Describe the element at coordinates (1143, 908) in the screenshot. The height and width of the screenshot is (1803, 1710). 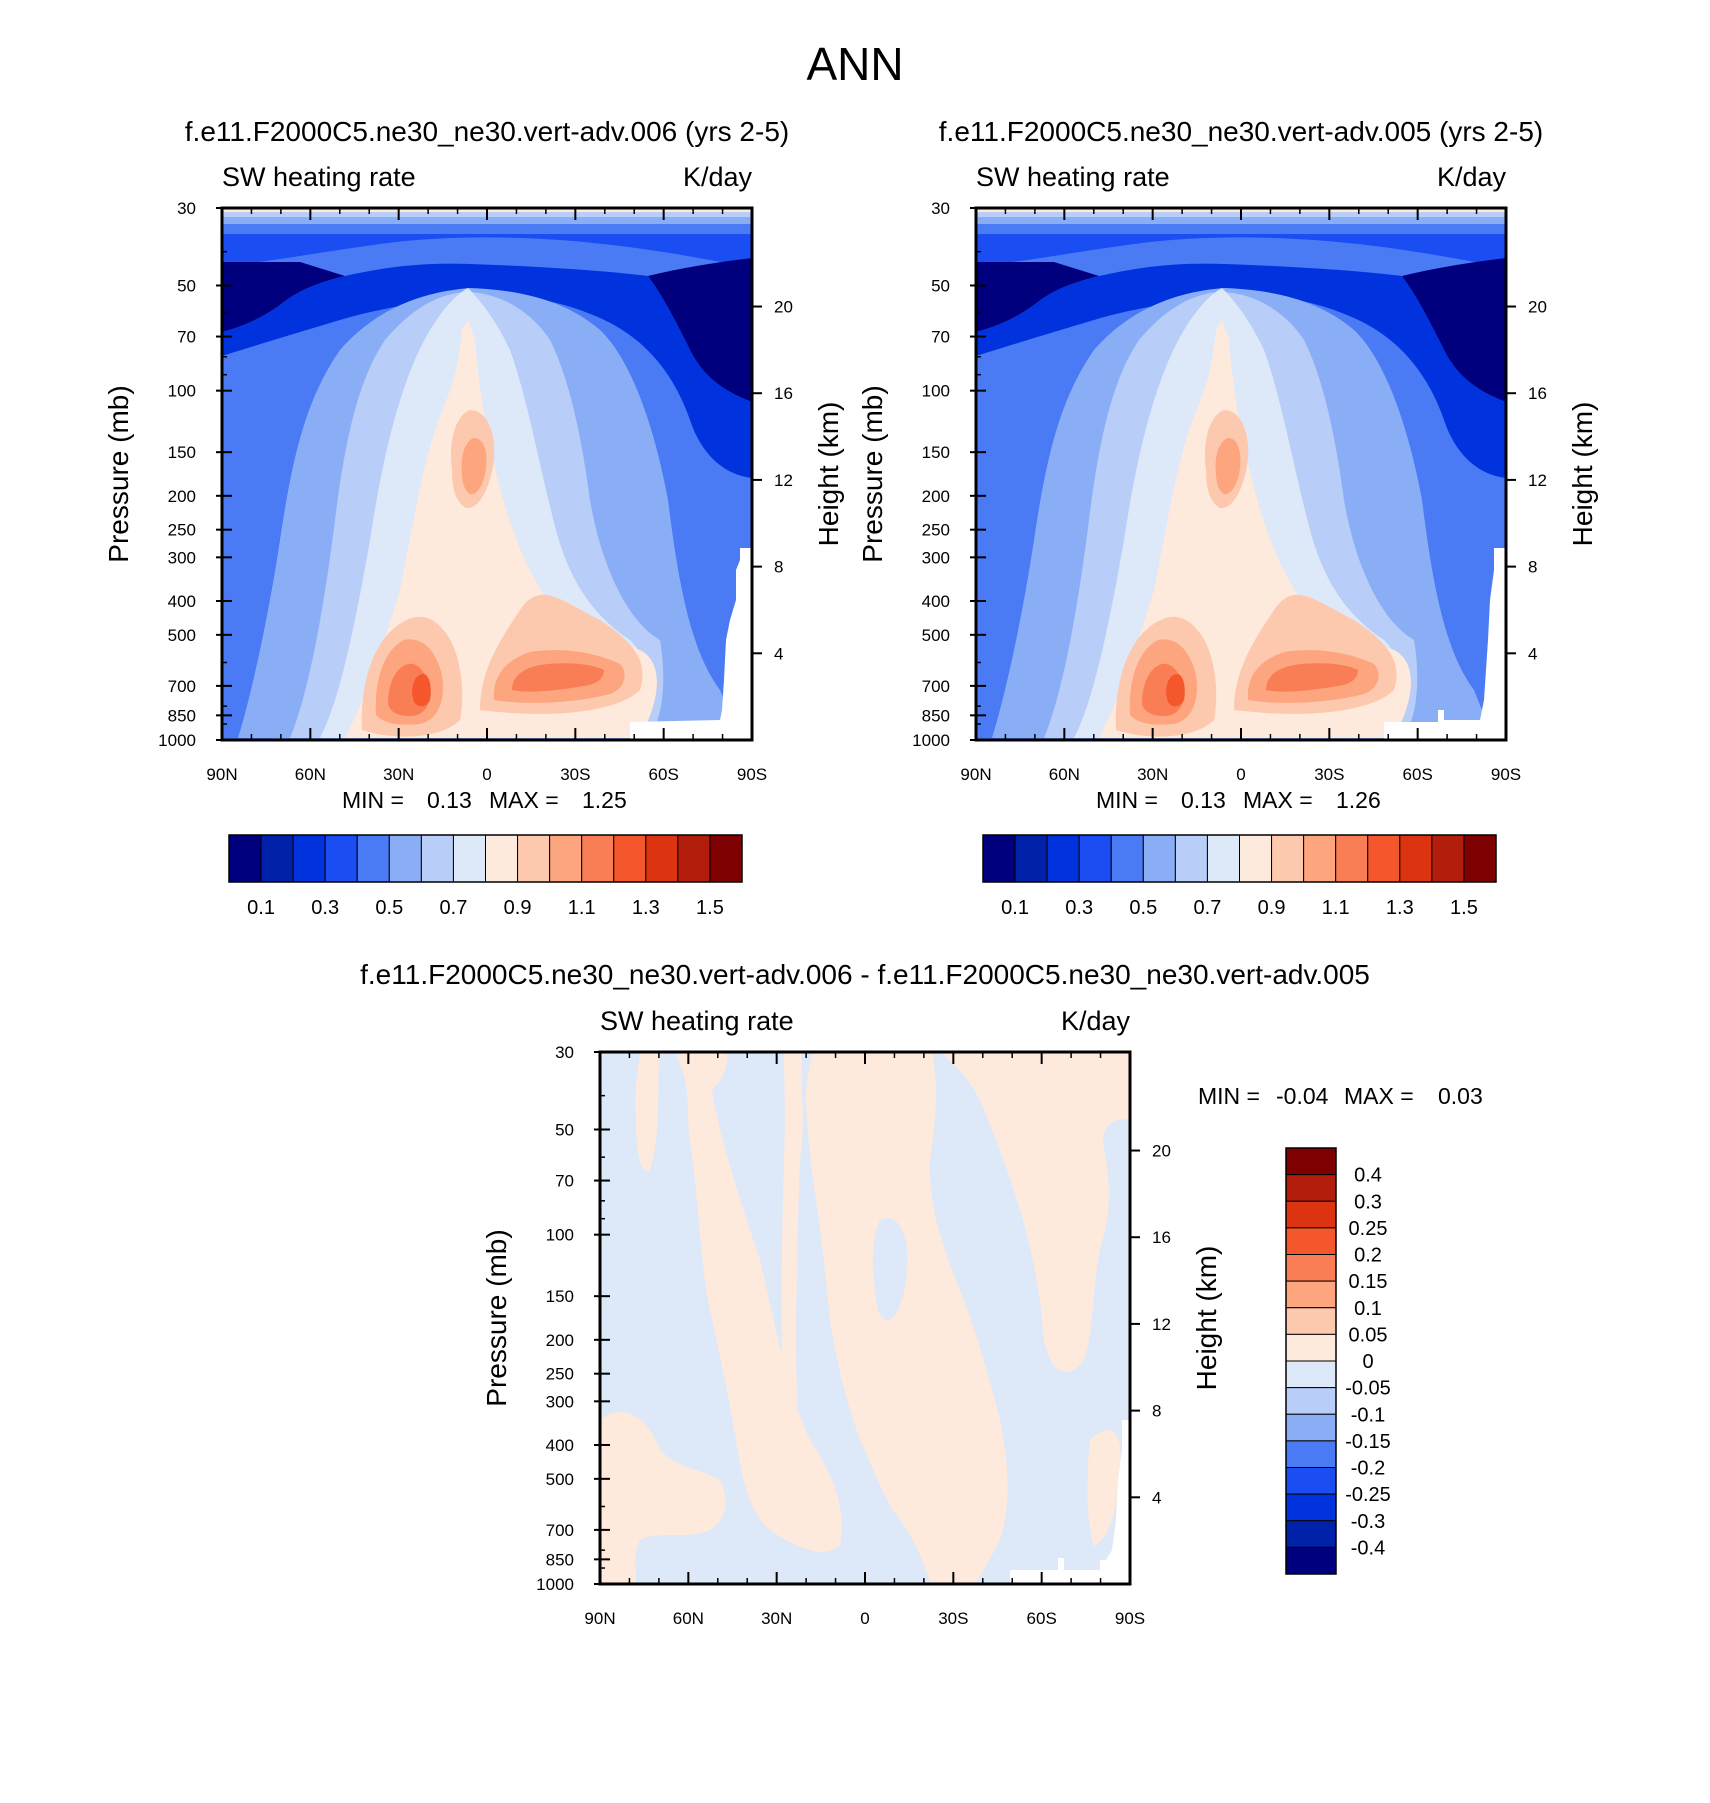
I see `colorbar-label: 0.5` at that location.